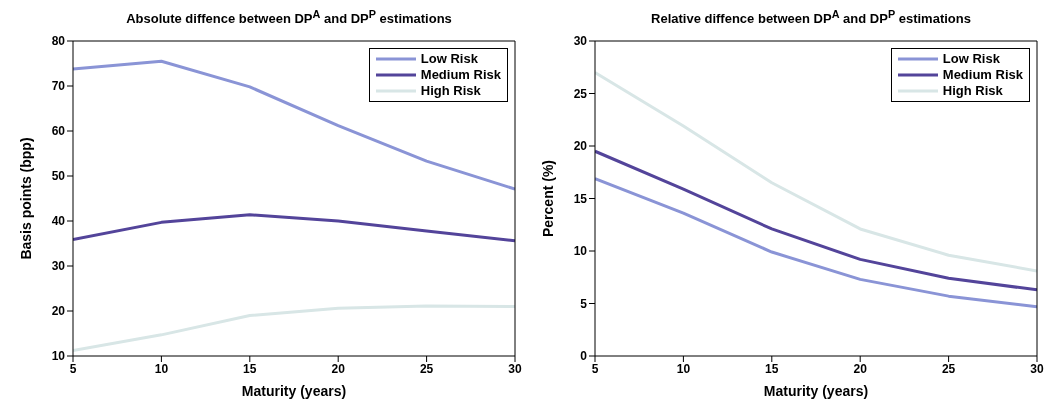  I want to click on y-tick-label: 80, so click(58, 41).